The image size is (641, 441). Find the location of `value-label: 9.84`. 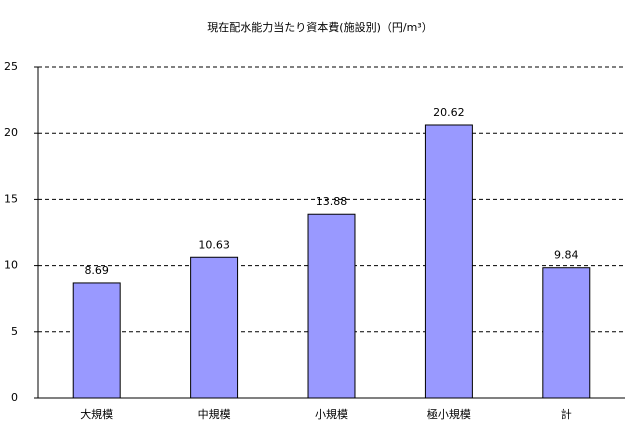

value-label: 9.84 is located at coordinates (566, 255).